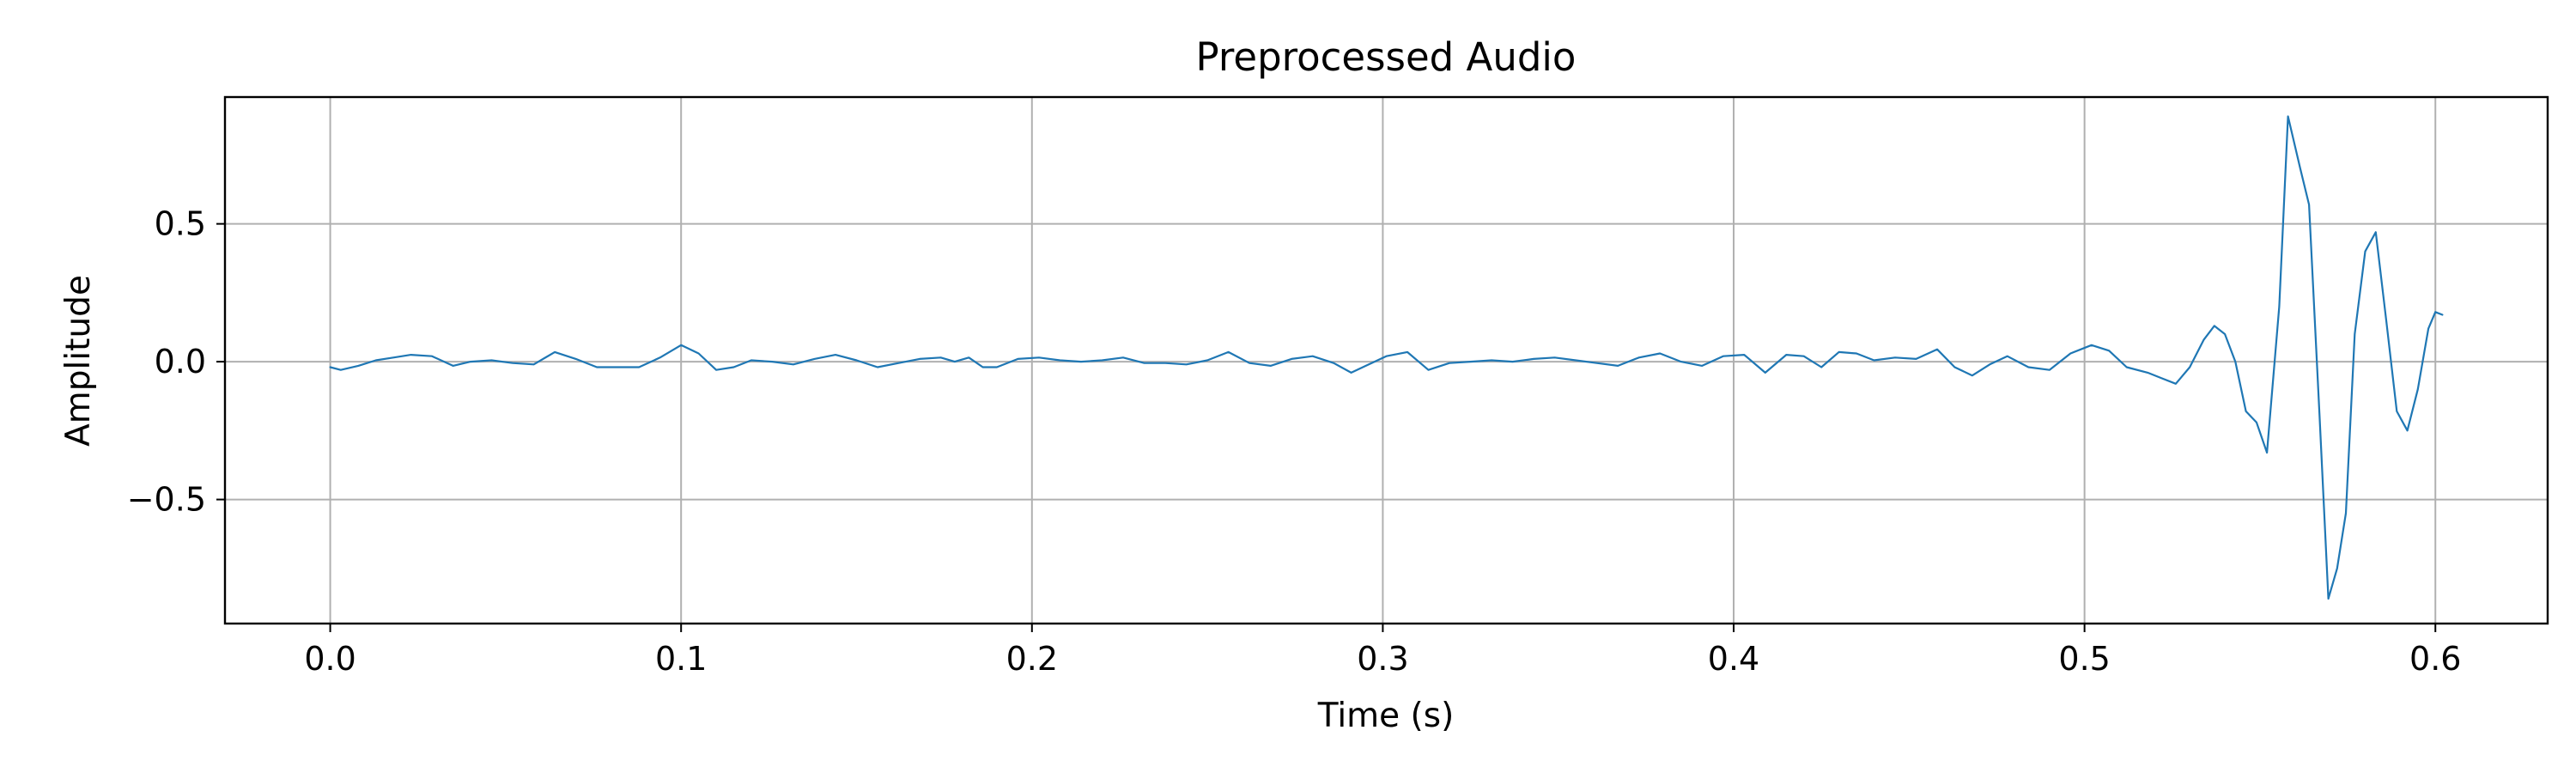  Describe the element at coordinates (1032, 659) in the screenshot. I see `x-tick-label: 0.2` at that location.